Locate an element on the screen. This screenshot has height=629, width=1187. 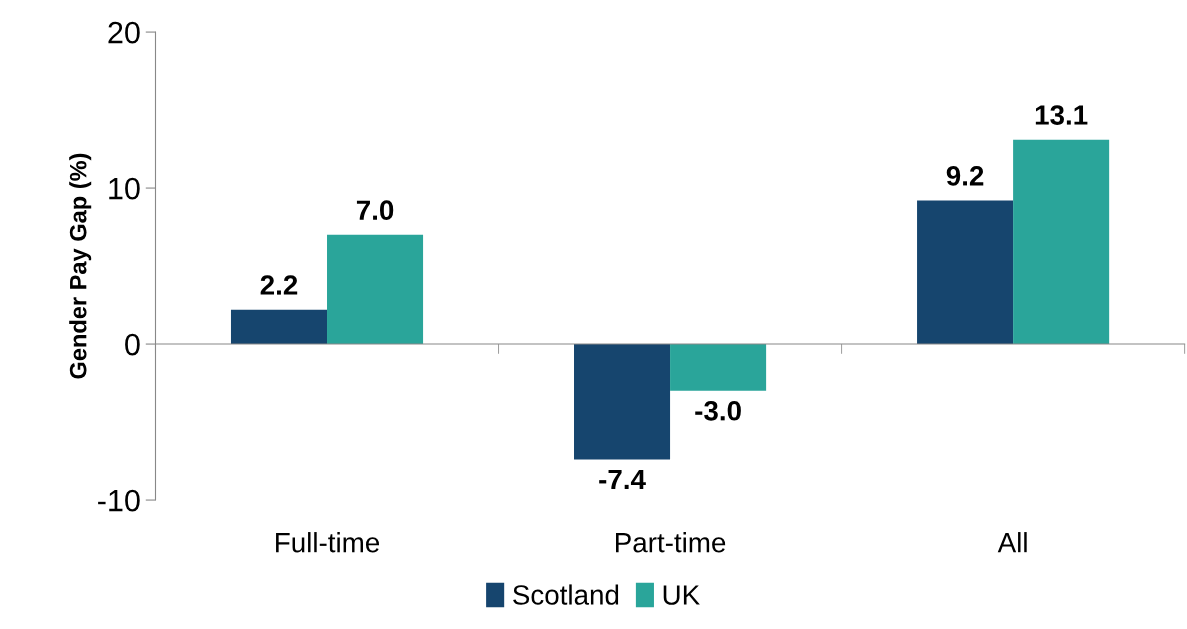
data-label: 9.2 is located at coordinates (965, 176).